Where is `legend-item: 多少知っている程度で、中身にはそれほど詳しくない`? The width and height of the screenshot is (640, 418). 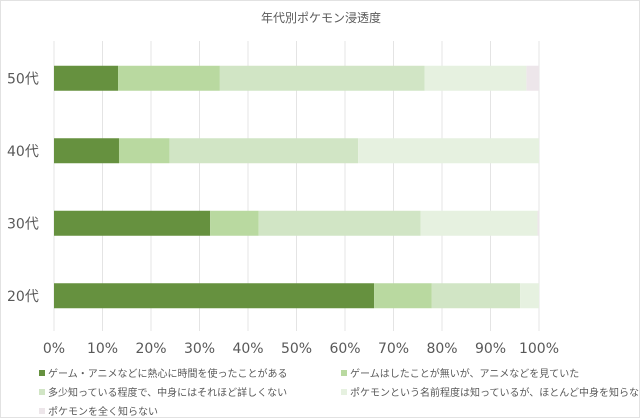 legend-item: 多少知っている程度で、中身にはそれほど詳しくない is located at coordinates (163, 391).